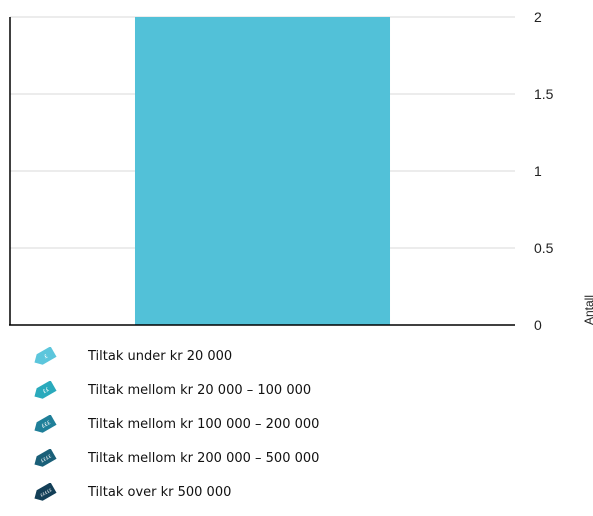 This screenshot has height=516, width=593. What do you see at coordinates (160, 492) in the screenshot?
I see `legend-label: Tiltak over kr 500 000` at bounding box center [160, 492].